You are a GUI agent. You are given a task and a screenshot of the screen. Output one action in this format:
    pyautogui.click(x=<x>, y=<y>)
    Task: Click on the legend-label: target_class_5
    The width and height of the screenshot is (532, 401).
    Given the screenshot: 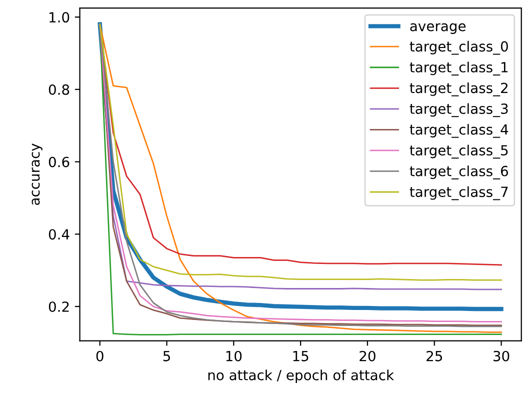 What is the action you would take?
    pyautogui.click(x=459, y=151)
    